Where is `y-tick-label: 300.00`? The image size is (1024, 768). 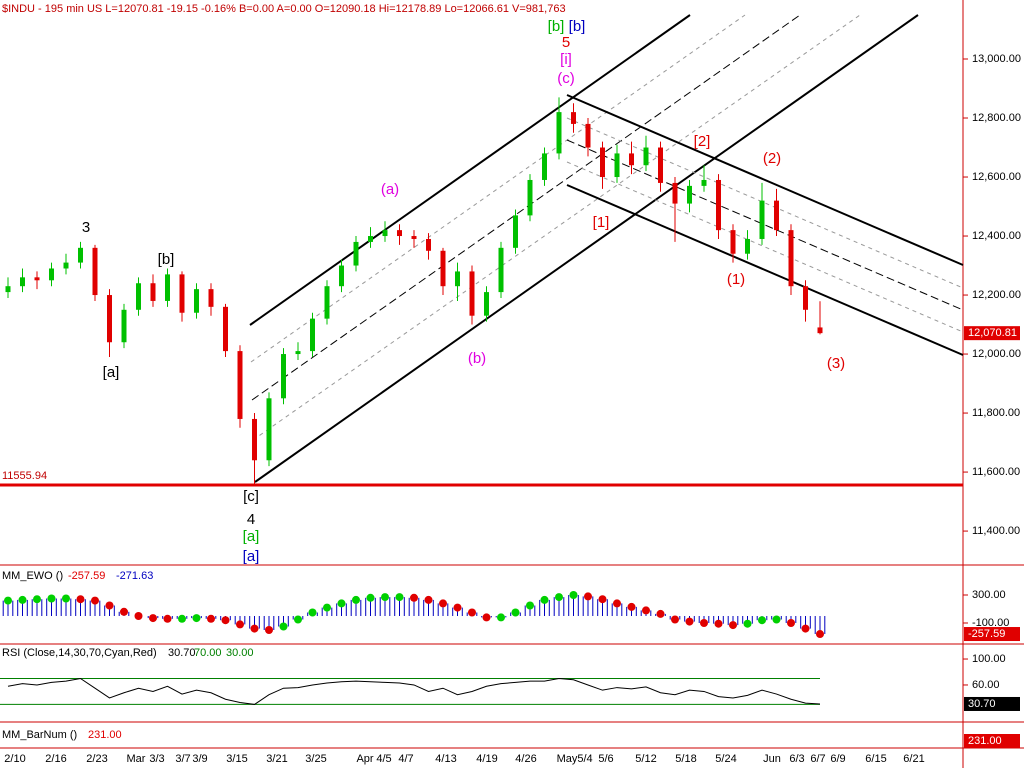
y-tick-label: 300.00 is located at coordinates (989, 595).